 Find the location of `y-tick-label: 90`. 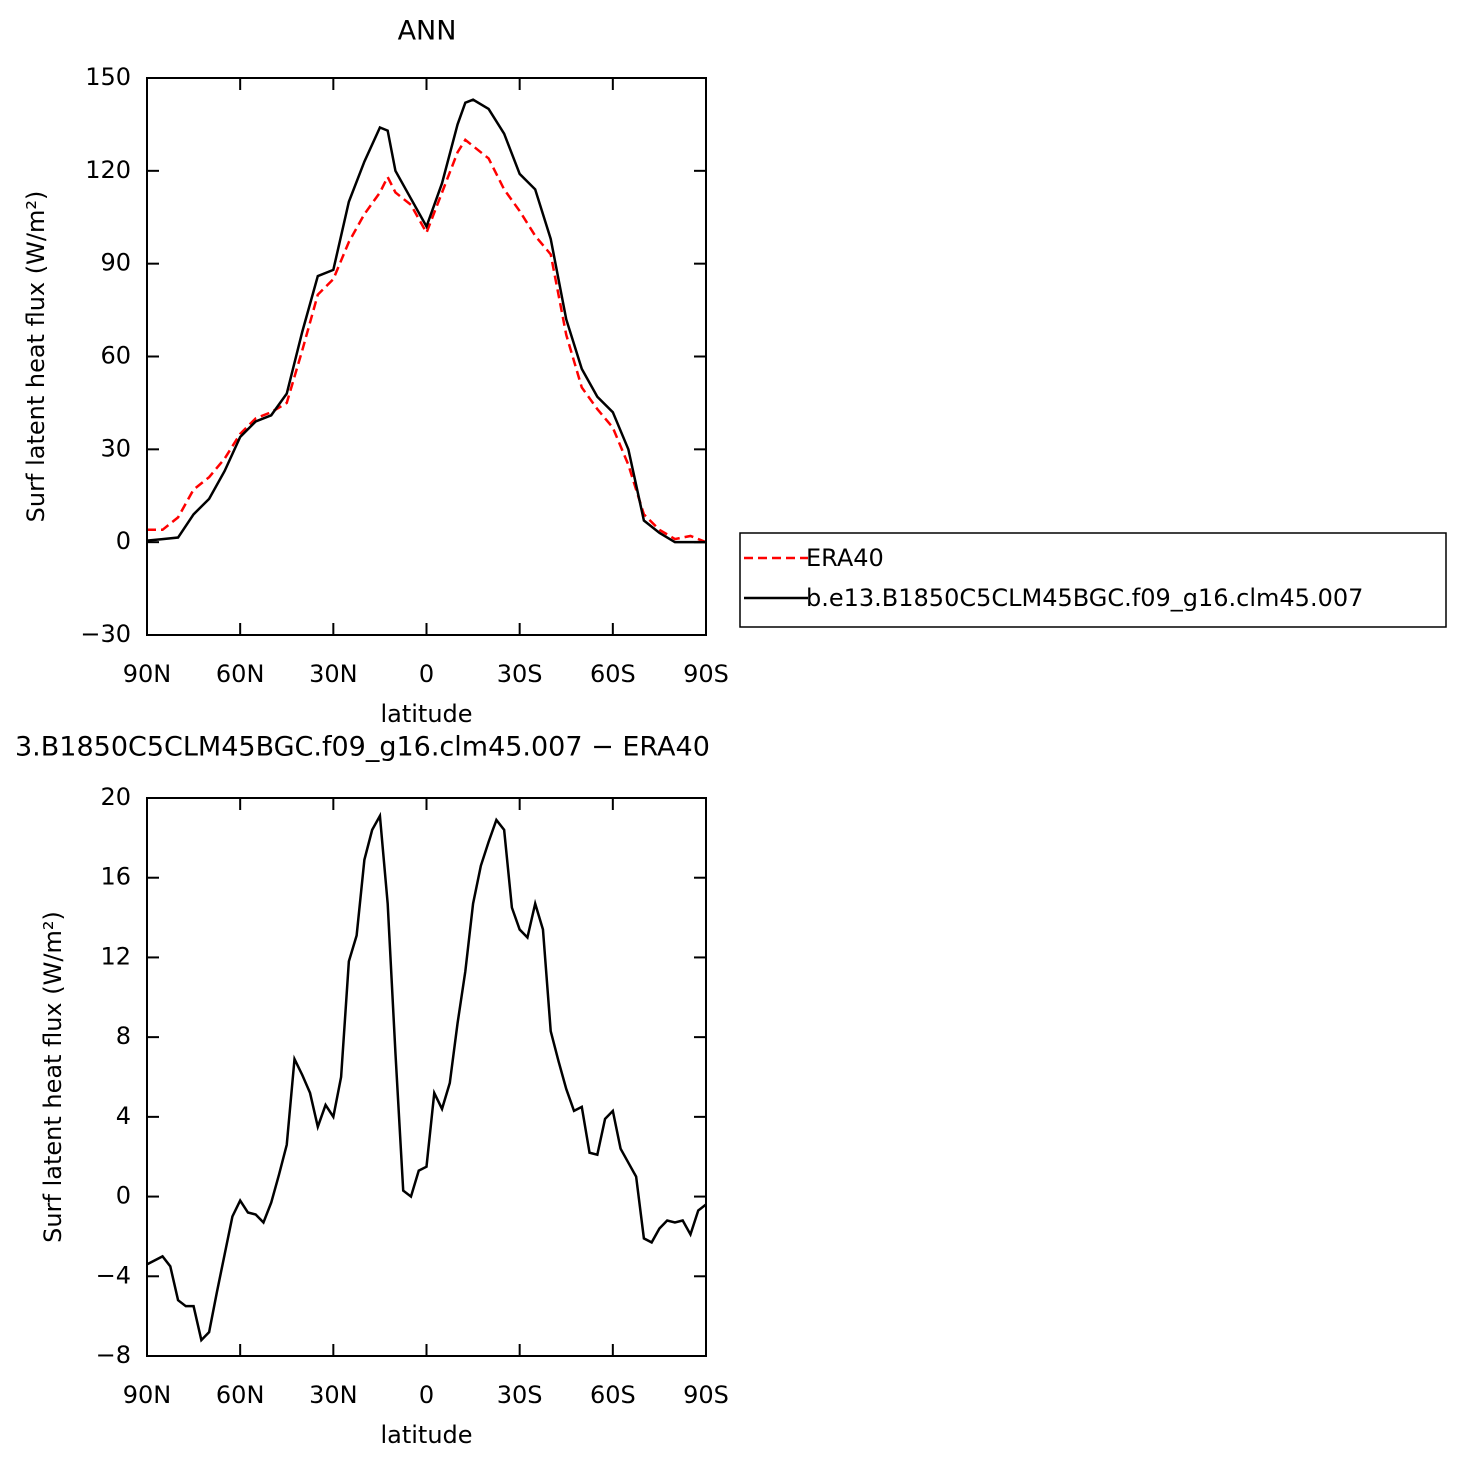

y-tick-label: 90 is located at coordinates (115, 263).